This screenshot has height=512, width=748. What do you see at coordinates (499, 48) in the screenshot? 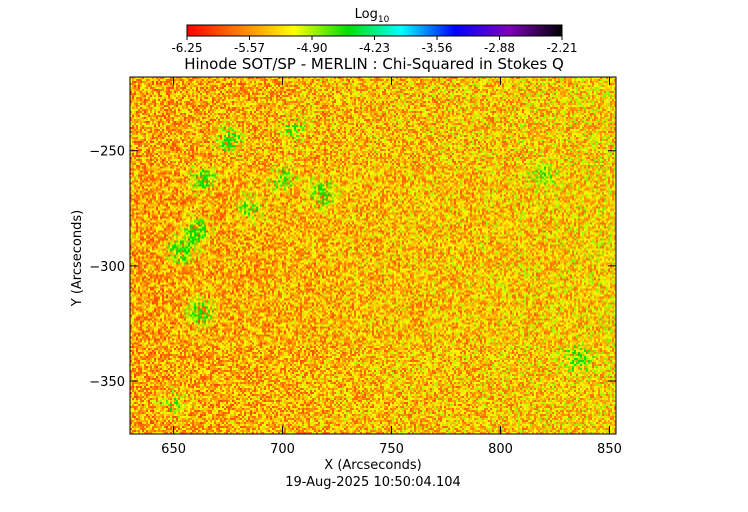
I see `colorbar-tick-label: -2.88` at bounding box center [499, 48].